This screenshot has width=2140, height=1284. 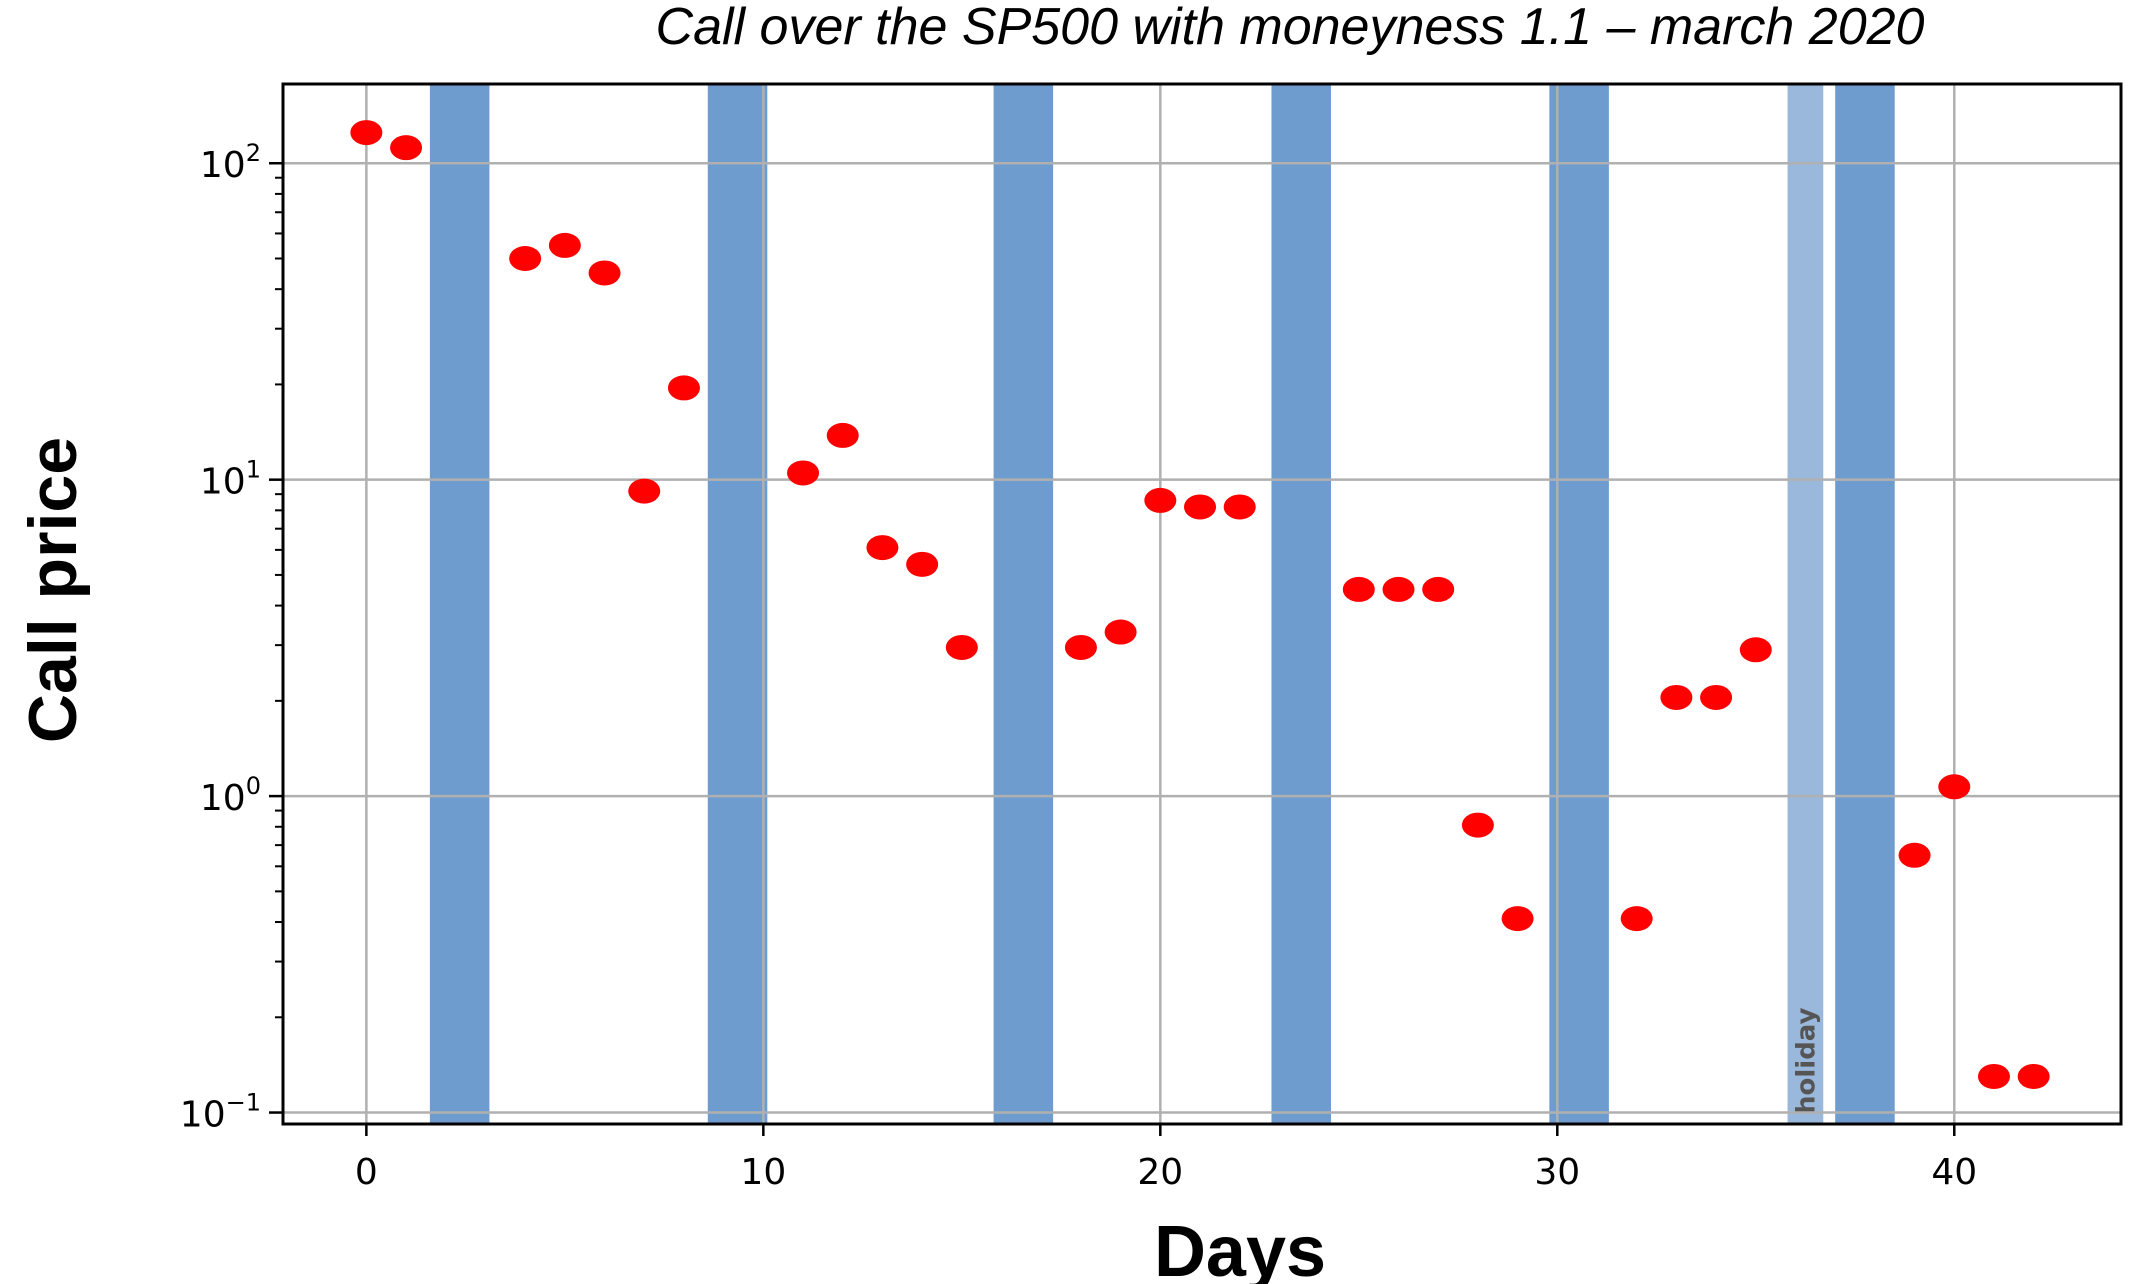 What do you see at coordinates (1160, 1172) in the screenshot?
I see `x-tick-label: 20` at bounding box center [1160, 1172].